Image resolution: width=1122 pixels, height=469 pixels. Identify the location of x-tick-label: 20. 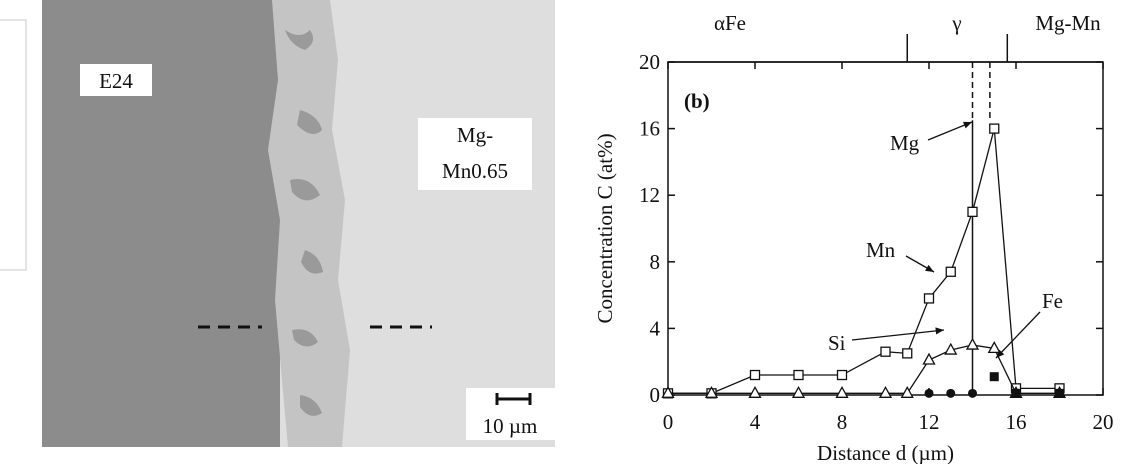
(1103, 422).